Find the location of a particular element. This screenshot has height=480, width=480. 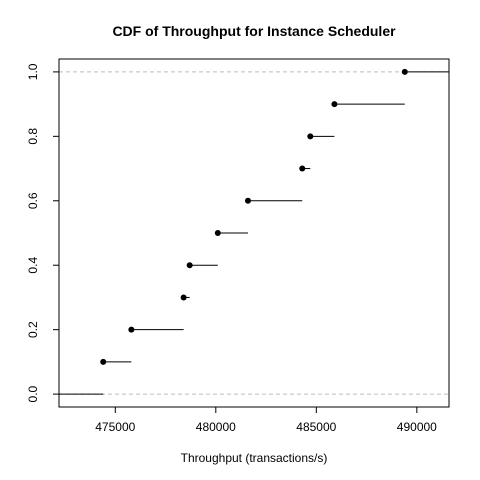

y-tick-label: 0.2 is located at coordinates (33, 329).